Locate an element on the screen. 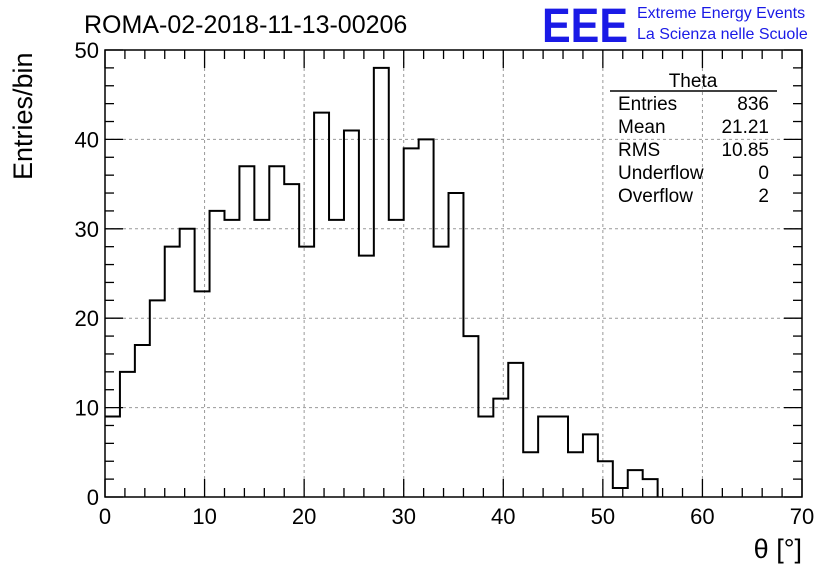  stats-label: Mean is located at coordinates (642, 127).